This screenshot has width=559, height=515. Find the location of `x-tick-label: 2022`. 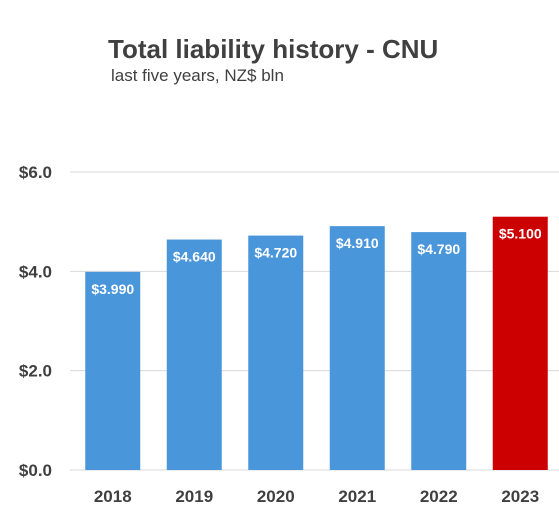

x-tick-label: 2022 is located at coordinates (439, 496).